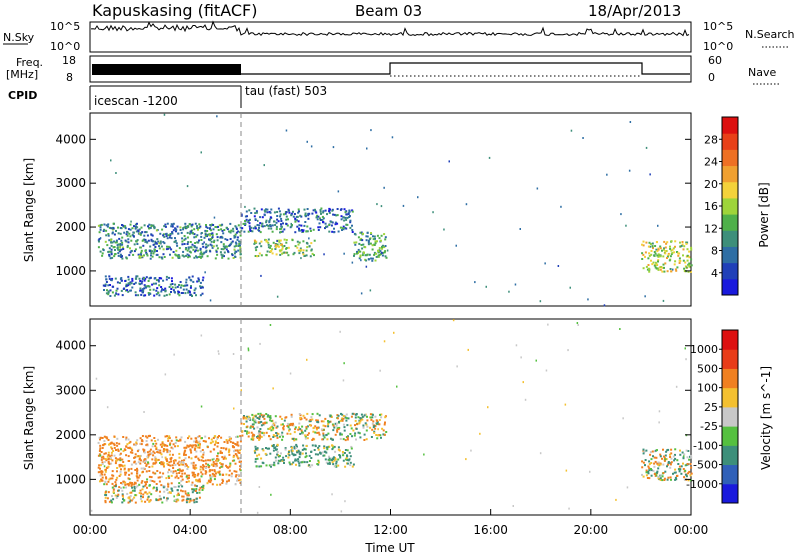 Image resolution: width=800 pixels, height=558 pixels. I want to click on colorbar-tick-label: 500, so click(707, 368).